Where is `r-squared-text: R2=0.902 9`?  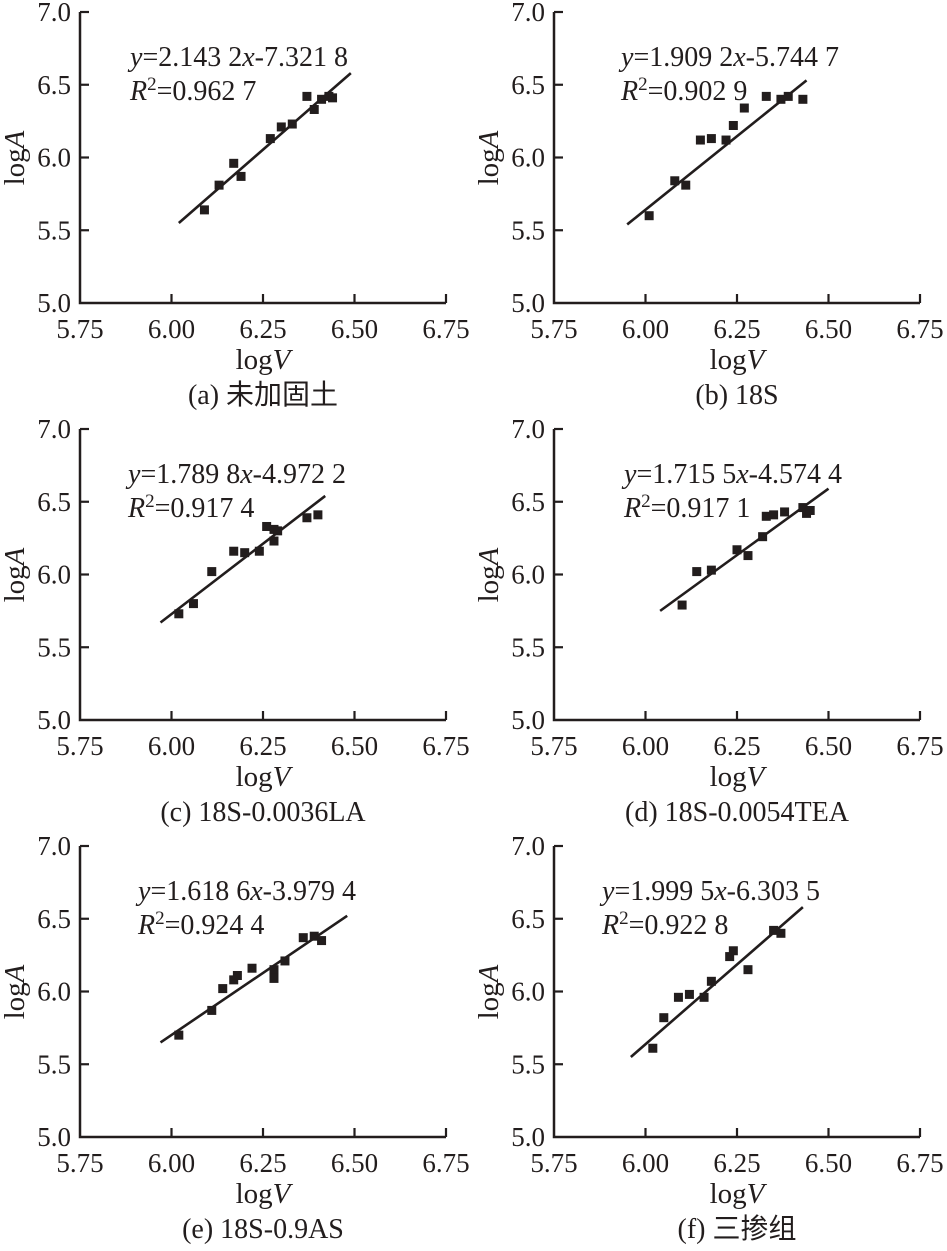 r-squared-text: R2=0.902 9 is located at coordinates (683, 90).